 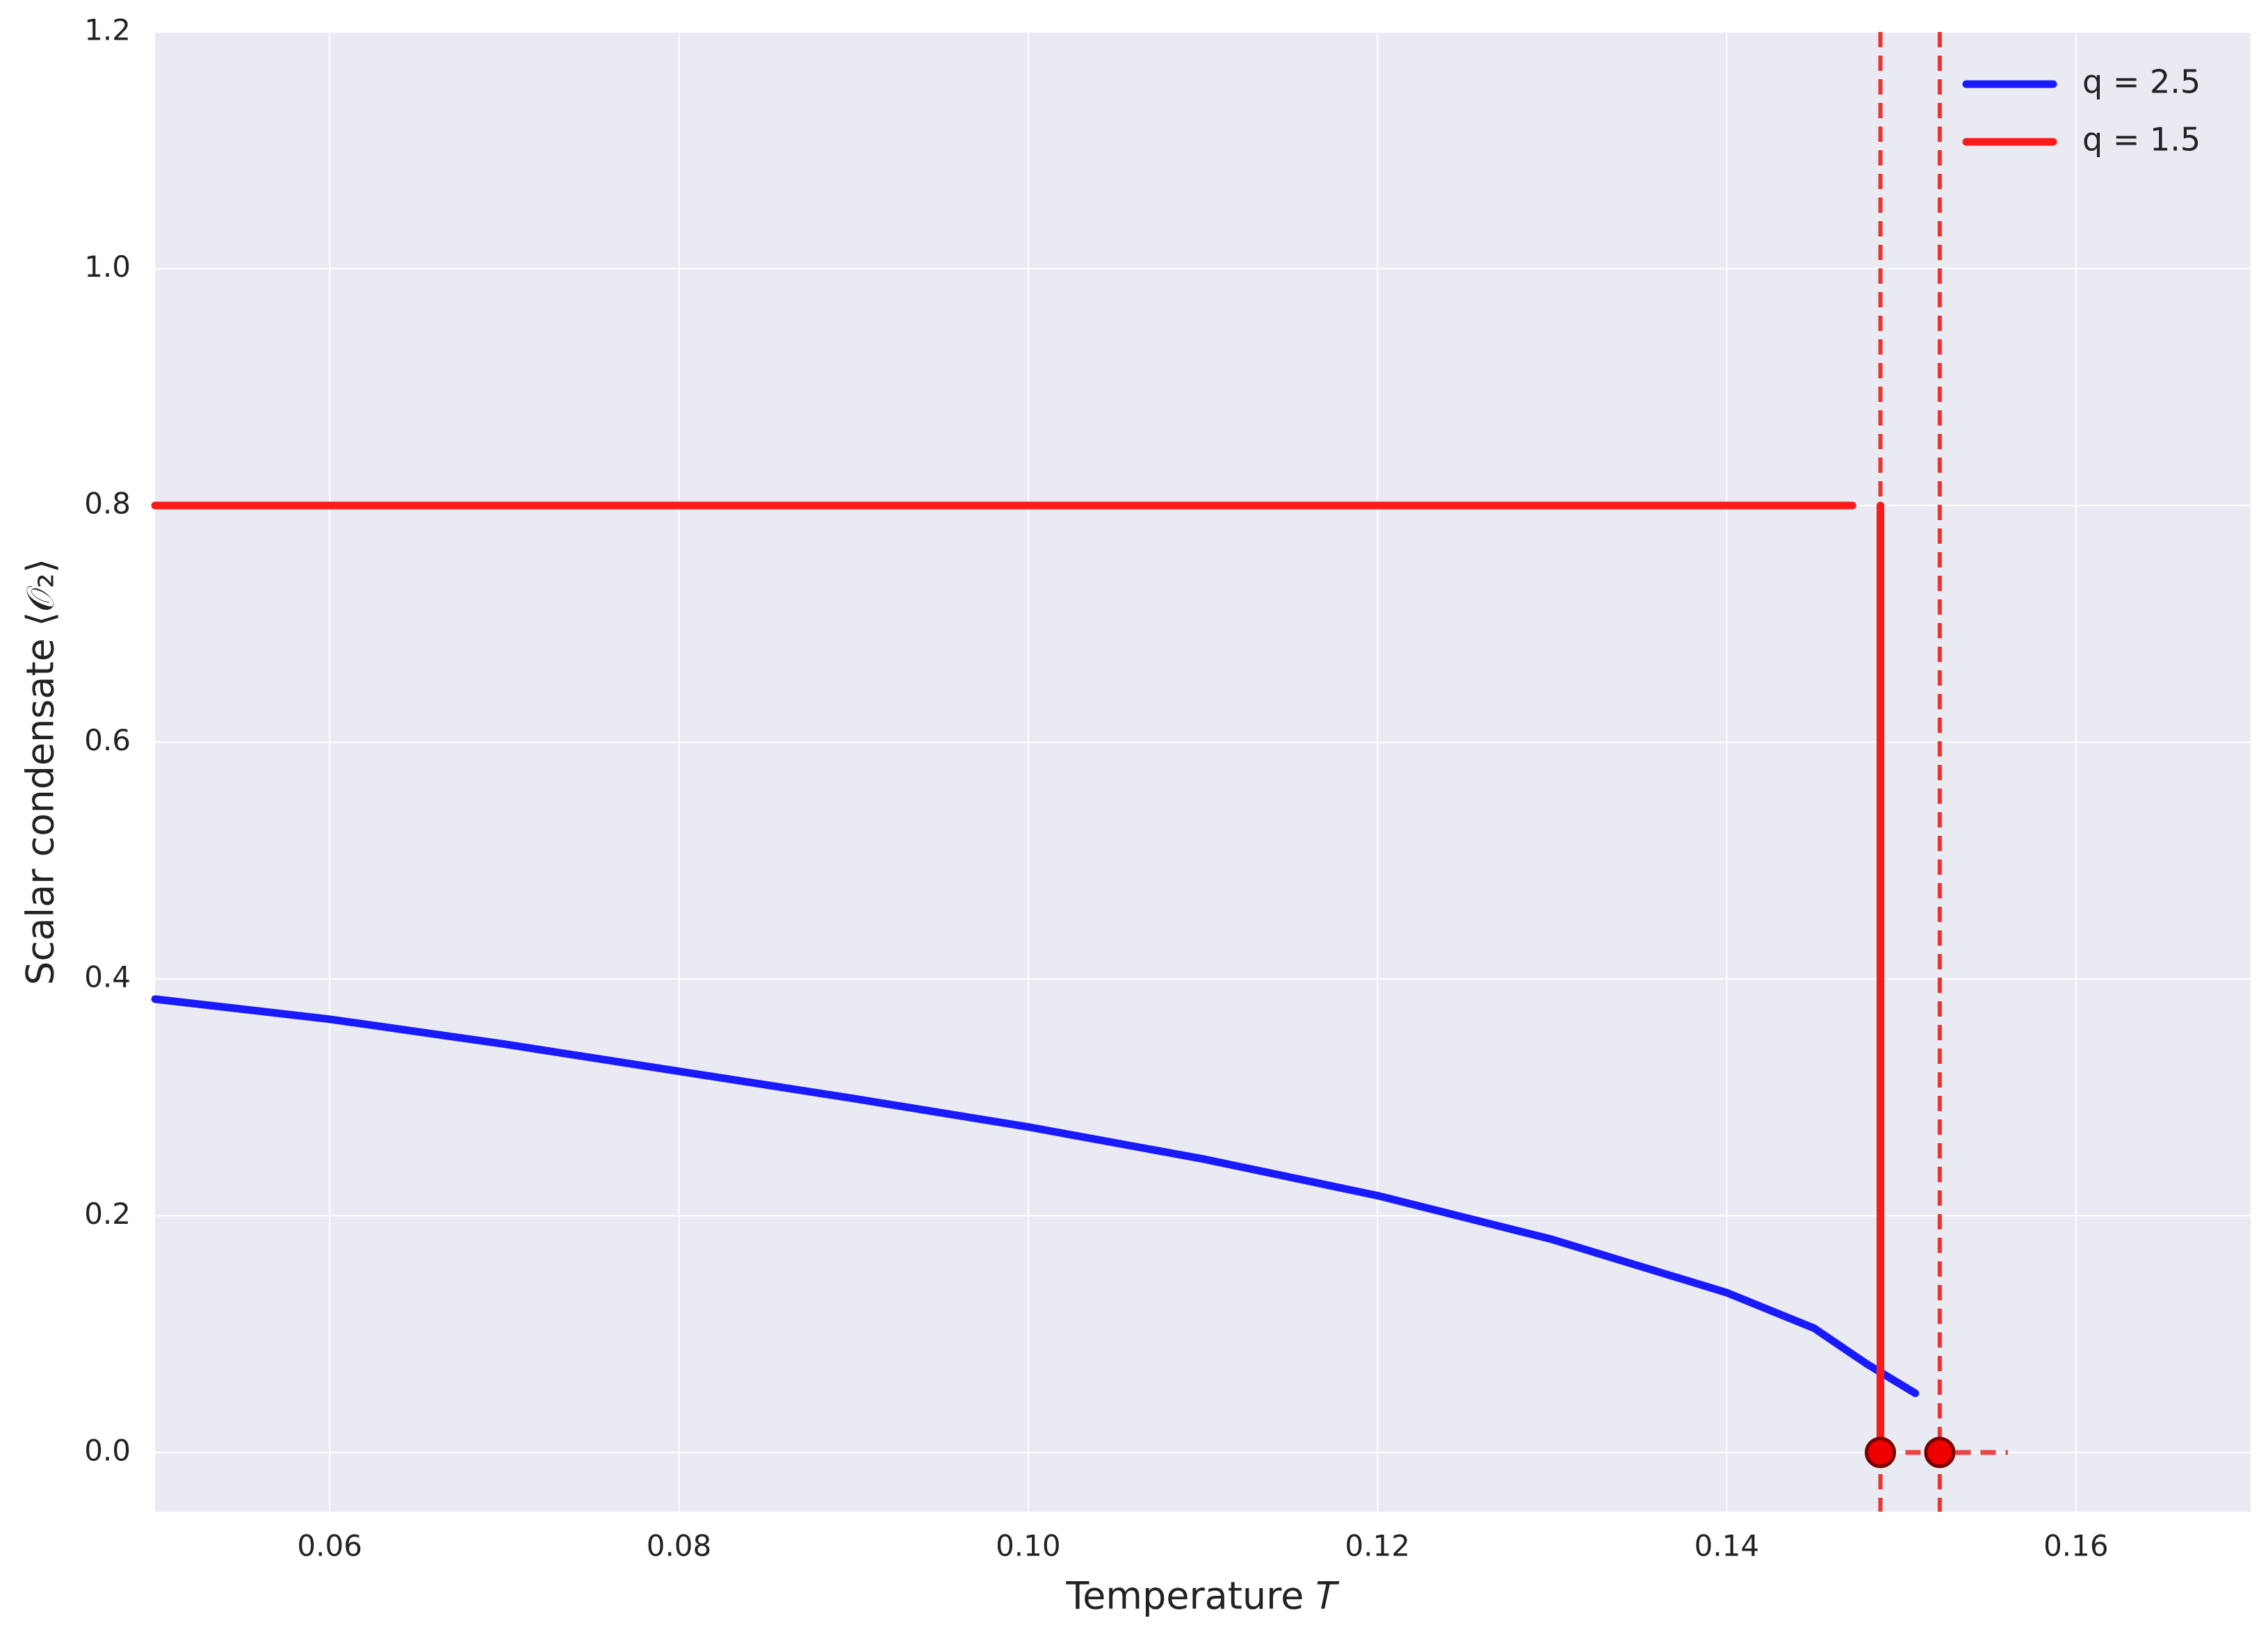 I want to click on x-axis-label: Temperature 𝑇, so click(x=1202, y=1596).